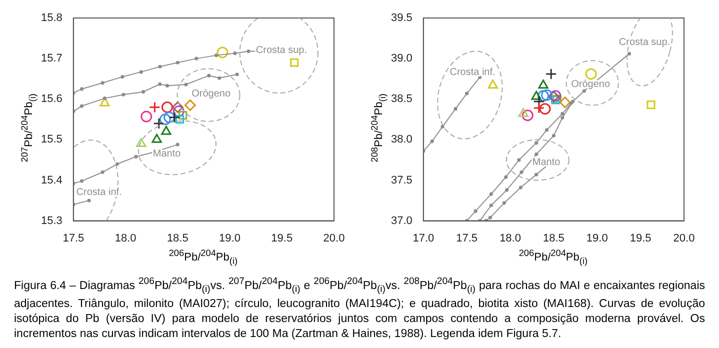 This screenshot has width=719, height=348. What do you see at coordinates (167, 154) in the screenshot?
I see `annotation: Manto` at bounding box center [167, 154].